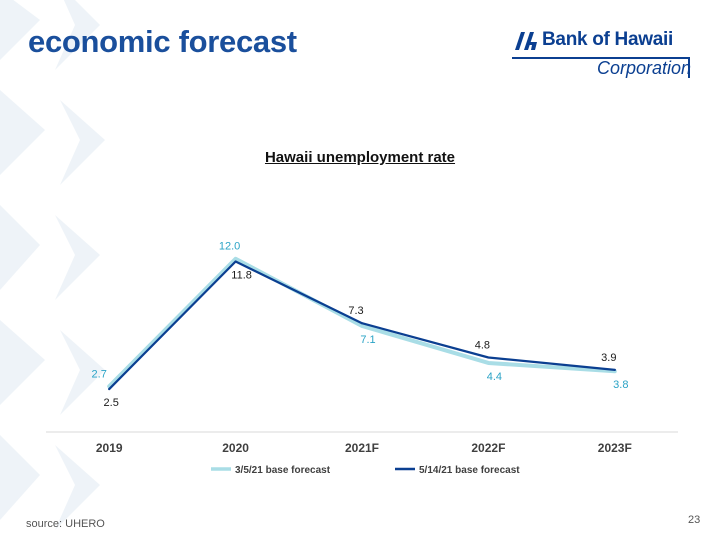  What do you see at coordinates (360, 157) in the screenshot?
I see `chart-title: Hawaii unemployment rate` at bounding box center [360, 157].